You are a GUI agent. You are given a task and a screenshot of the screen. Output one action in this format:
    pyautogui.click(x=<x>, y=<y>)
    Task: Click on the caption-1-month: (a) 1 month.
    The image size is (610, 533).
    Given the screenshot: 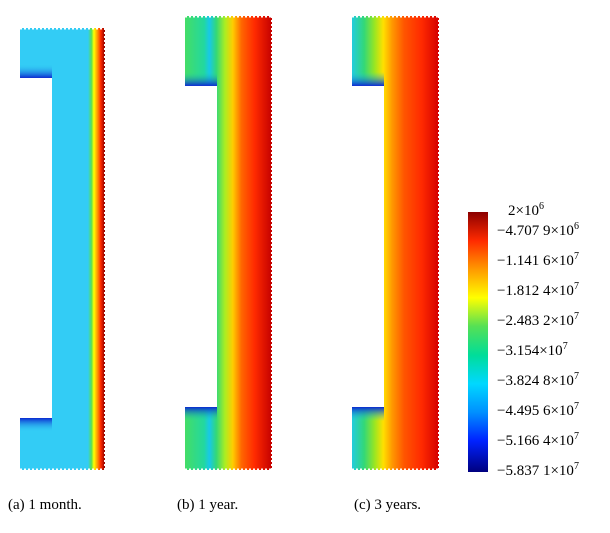 What is the action you would take?
    pyautogui.click(x=45, y=505)
    